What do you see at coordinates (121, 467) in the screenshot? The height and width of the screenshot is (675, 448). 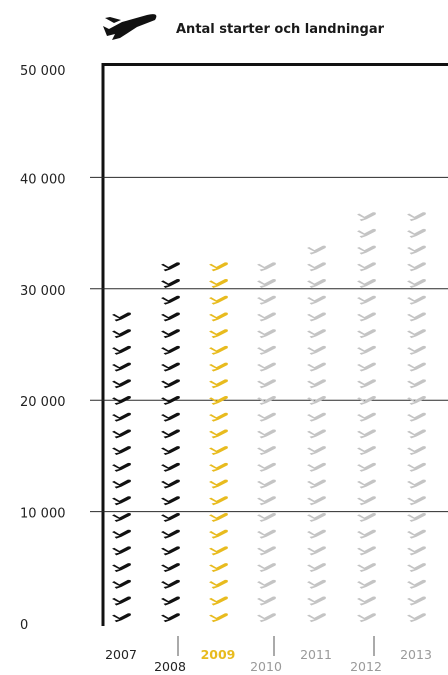 I see `bar-2007` at bounding box center [121, 467].